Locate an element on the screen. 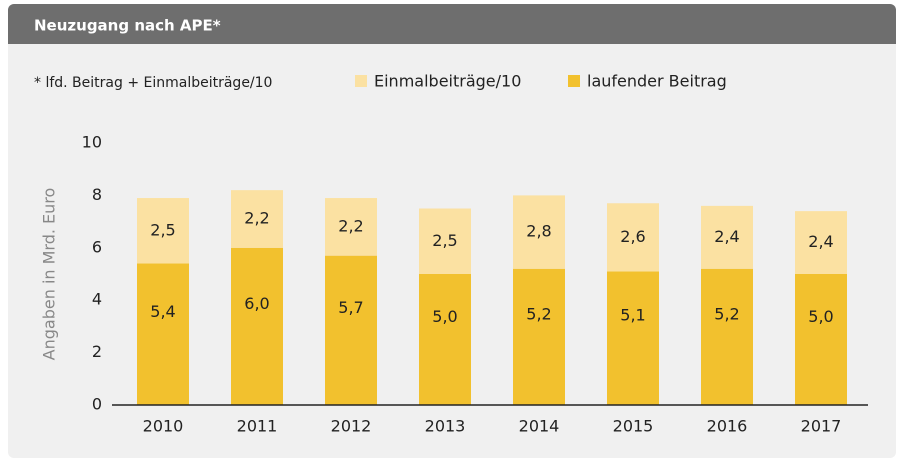 The width and height of the screenshot is (904, 464). value-label: 6,0 is located at coordinates (256, 303).